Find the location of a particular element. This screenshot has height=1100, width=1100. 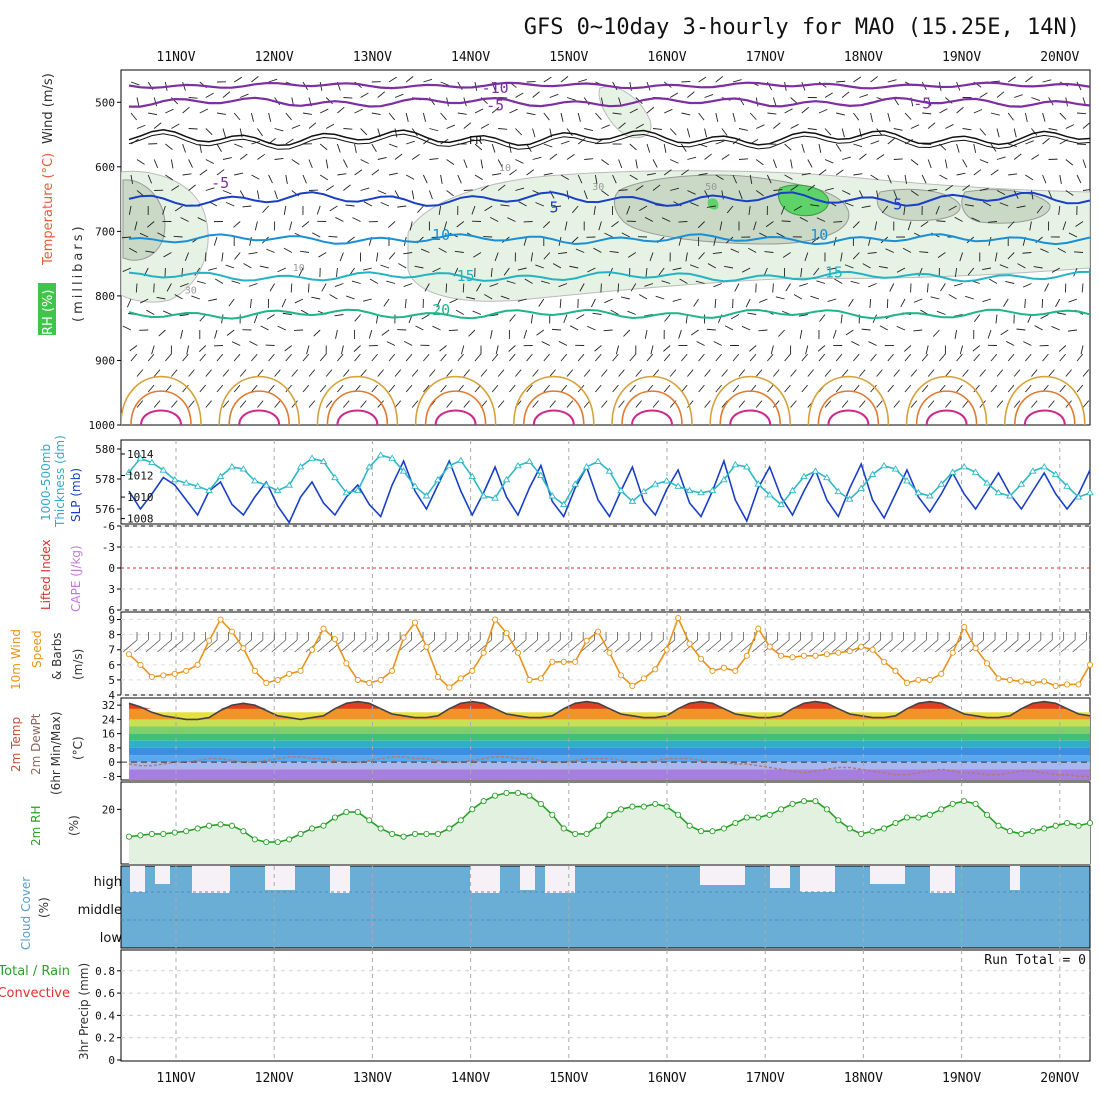

isotherm-line is located at coordinates (609, 199).